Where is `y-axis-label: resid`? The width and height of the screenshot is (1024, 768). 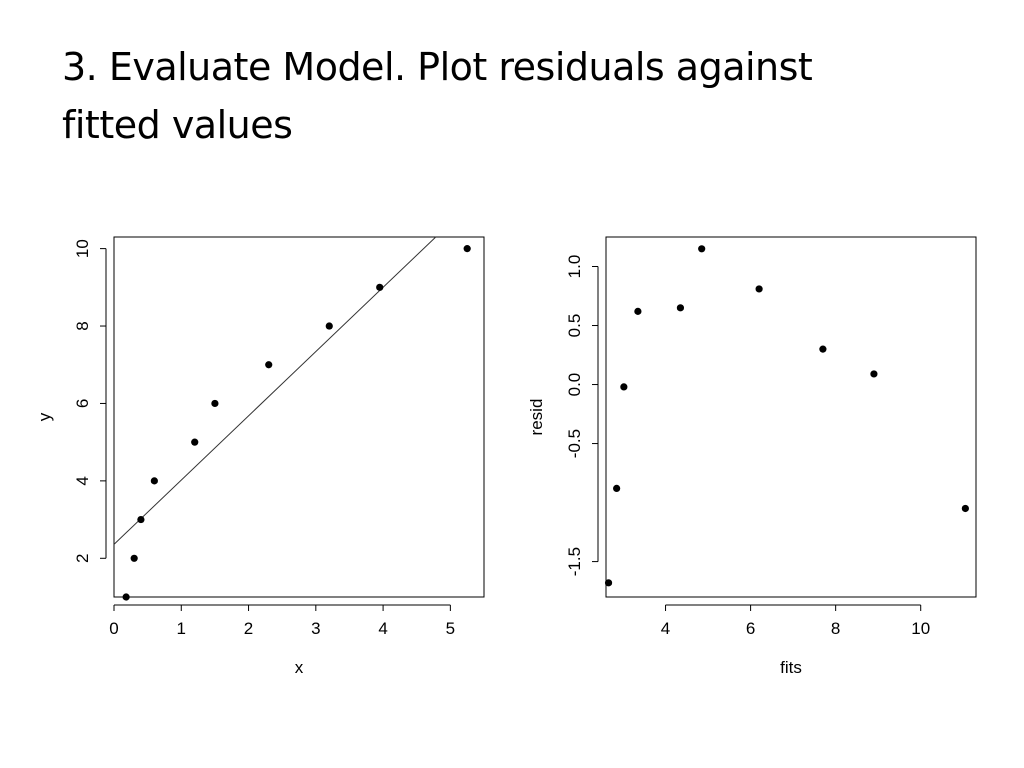
y-axis-label: resid is located at coordinates (536, 417).